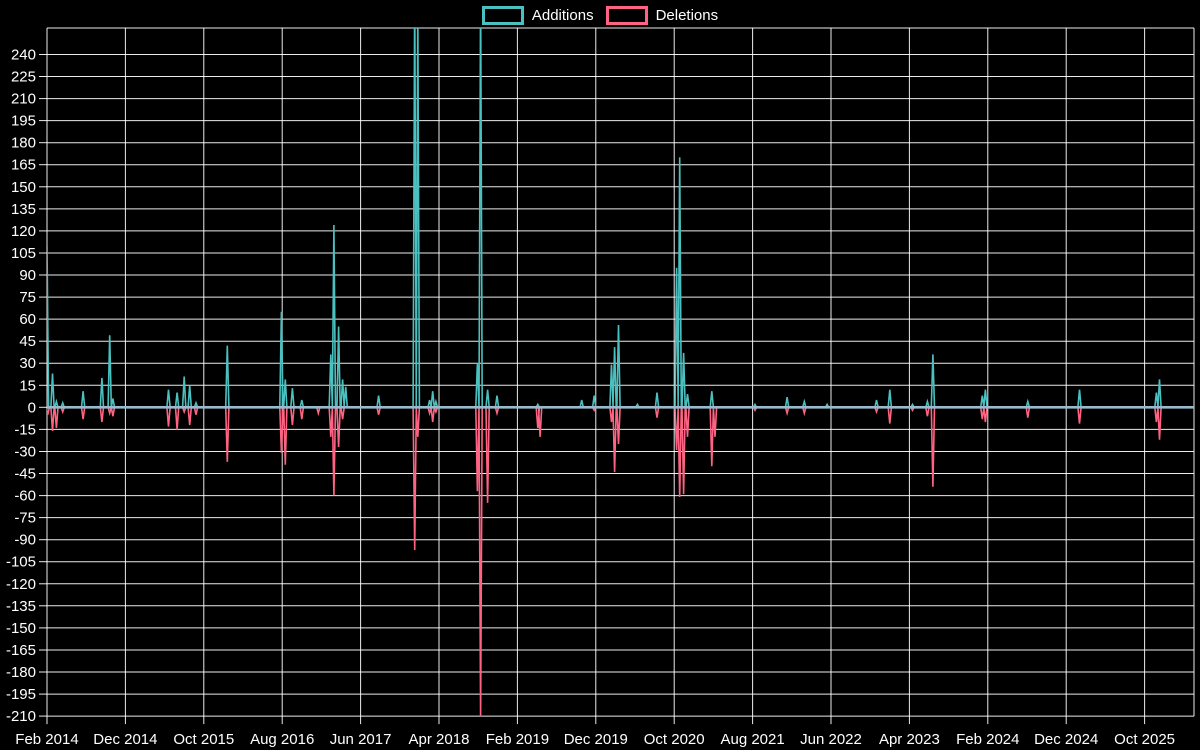 Image resolution: width=1200 pixels, height=750 pixels. Describe the element at coordinates (687, 15) in the screenshot. I see `legend-label-deletions: Deletions` at that location.